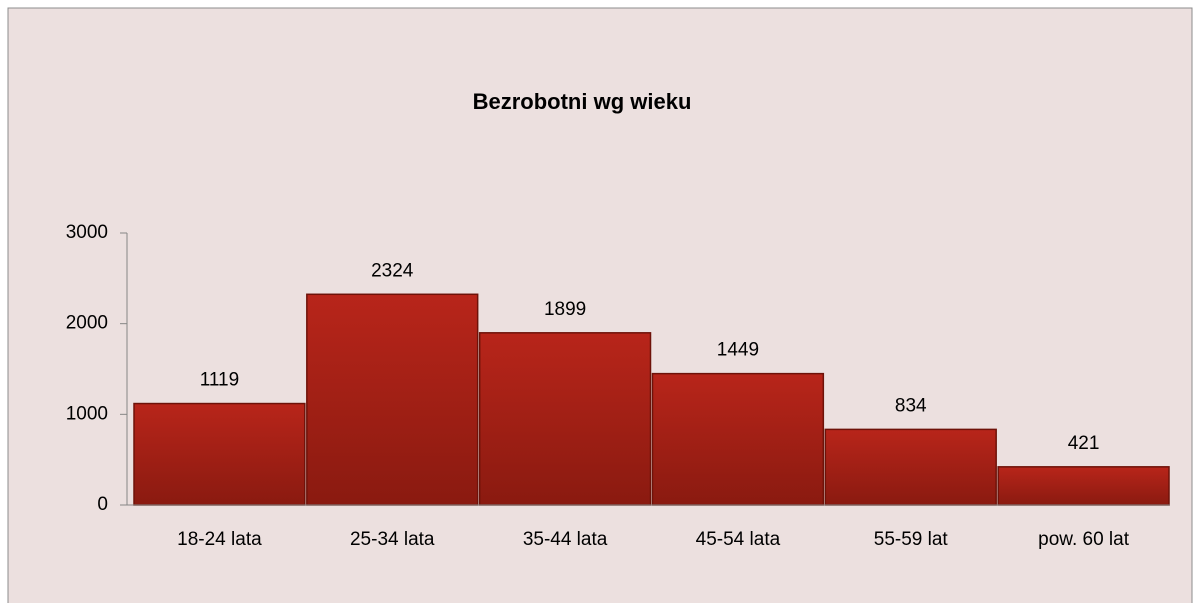 This screenshot has height=608, width=1200. What do you see at coordinates (87, 232) in the screenshot?
I see `y-tick-label: 3000` at bounding box center [87, 232].